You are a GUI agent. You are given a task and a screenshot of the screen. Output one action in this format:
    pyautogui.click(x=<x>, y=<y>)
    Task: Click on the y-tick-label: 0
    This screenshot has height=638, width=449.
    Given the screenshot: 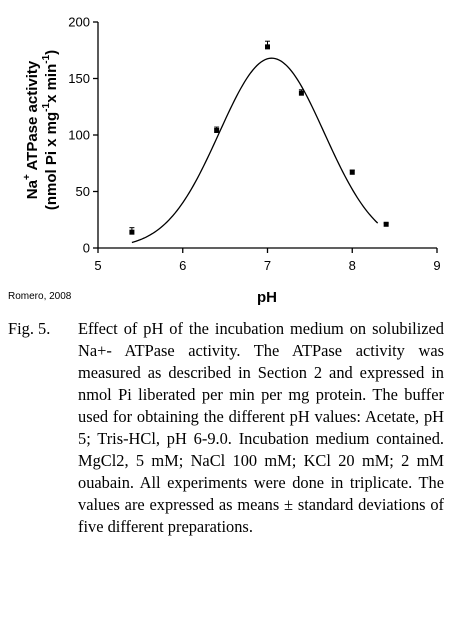 What is the action you would take?
    pyautogui.click(x=86, y=248)
    